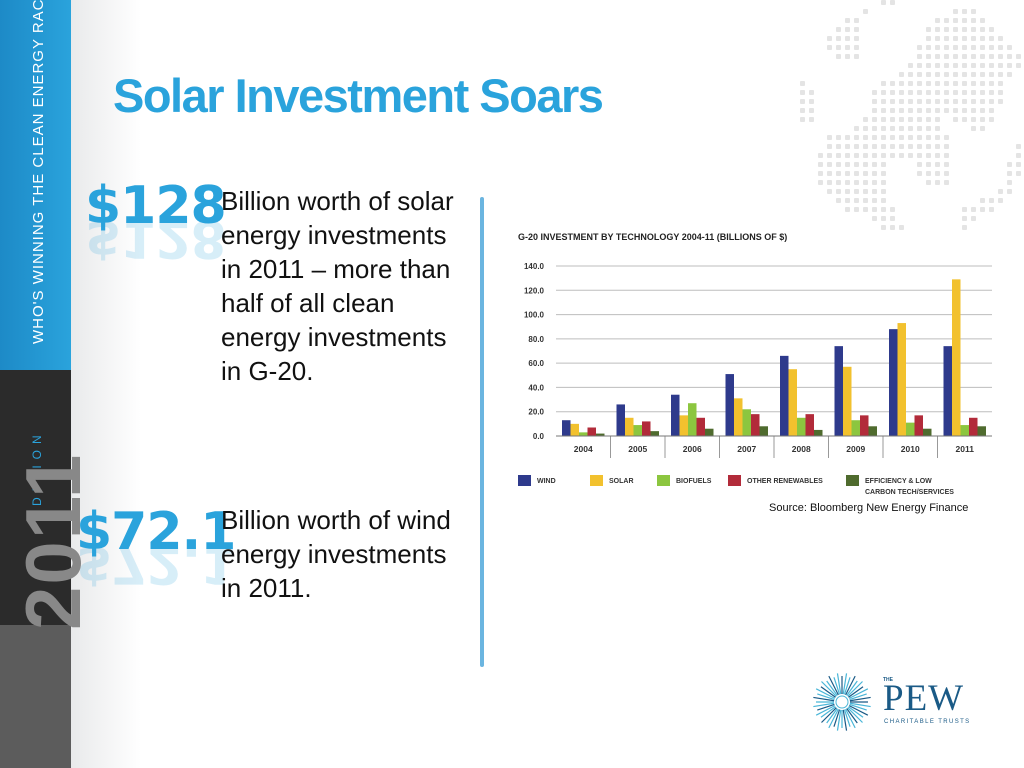 This screenshot has width=1024, height=768. I want to click on chart-source-note: Source: Bloomberg New Energy Finance, so click(869, 508).